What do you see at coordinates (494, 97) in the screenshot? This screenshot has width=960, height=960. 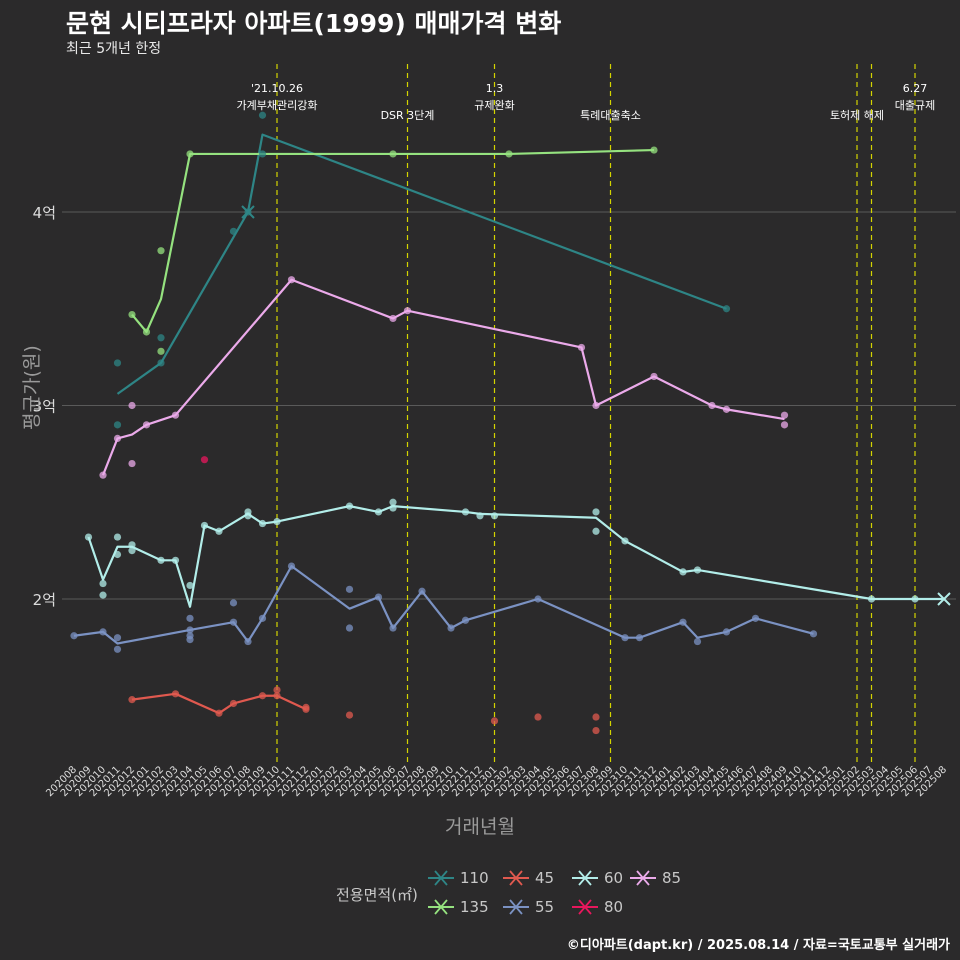 I see `event-label: 1.3 규제완화` at bounding box center [494, 97].